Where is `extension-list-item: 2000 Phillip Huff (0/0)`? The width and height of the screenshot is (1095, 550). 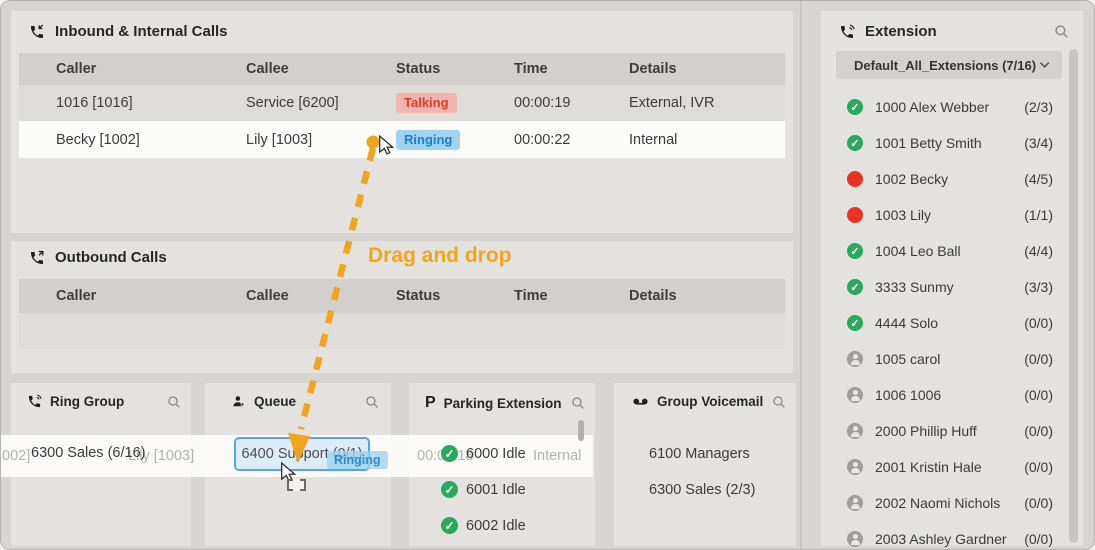 extension-list-item: 2000 Phillip Huff (0/0) is located at coordinates (952, 431).